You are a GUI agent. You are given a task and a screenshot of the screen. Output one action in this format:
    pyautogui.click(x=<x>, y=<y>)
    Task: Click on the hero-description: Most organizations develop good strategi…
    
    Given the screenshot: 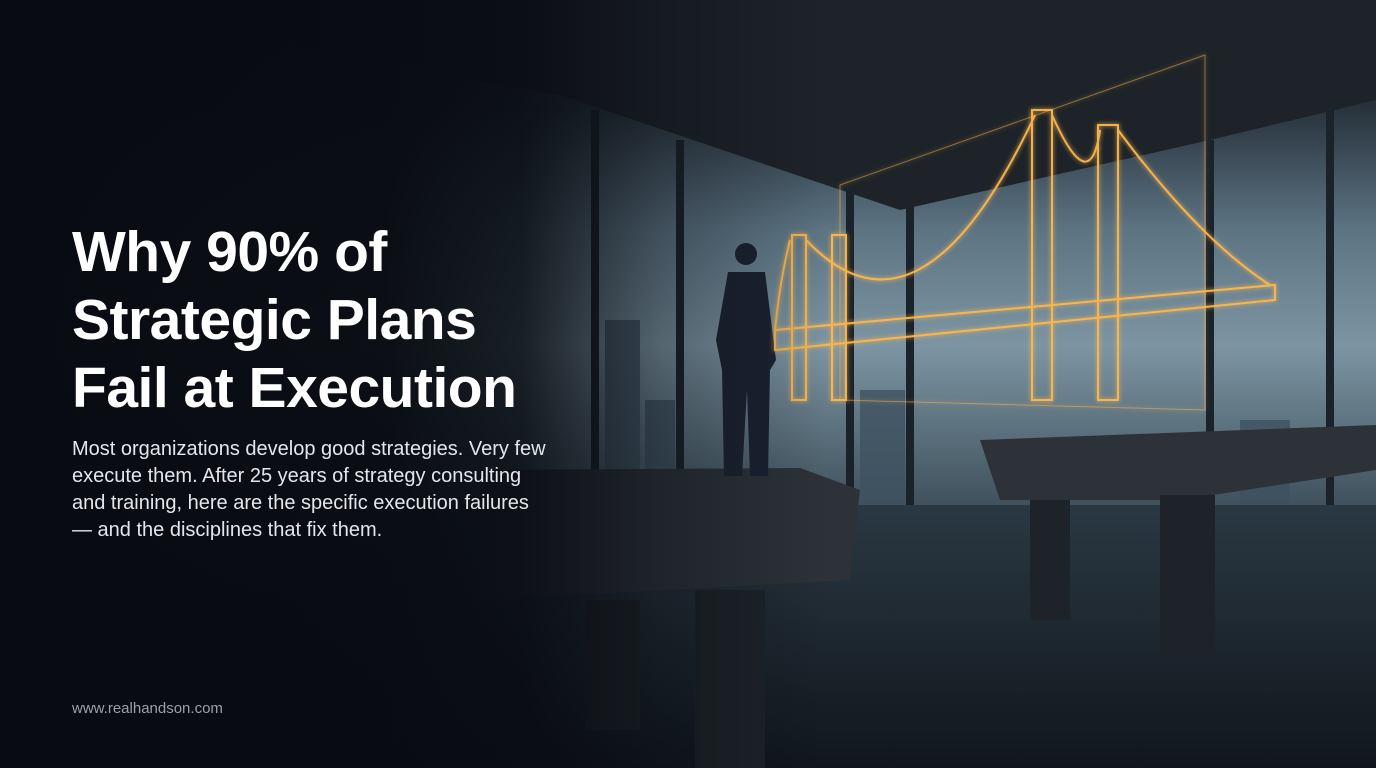 What is the action you would take?
    pyautogui.click(x=309, y=489)
    